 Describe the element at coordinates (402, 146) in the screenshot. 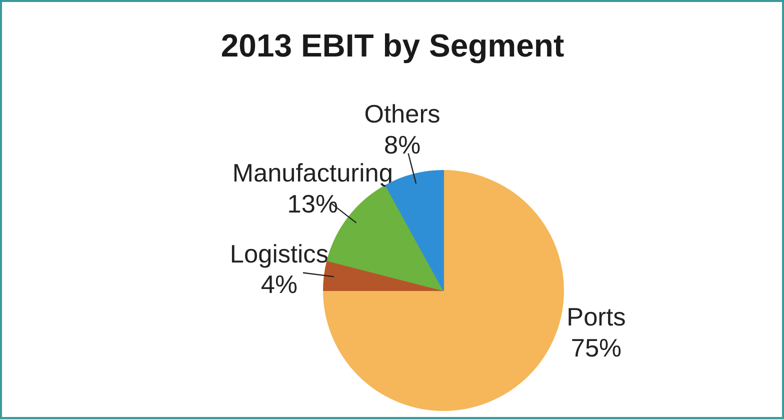

I see `data-label: 8%` at that location.